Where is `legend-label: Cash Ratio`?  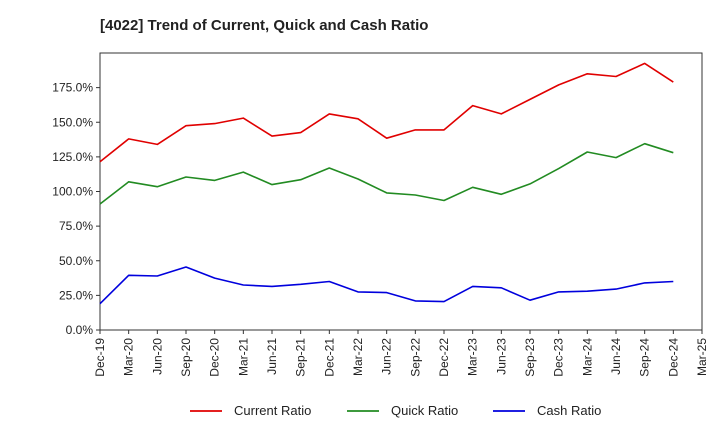
legend-label: Cash Ratio is located at coordinates (569, 410).